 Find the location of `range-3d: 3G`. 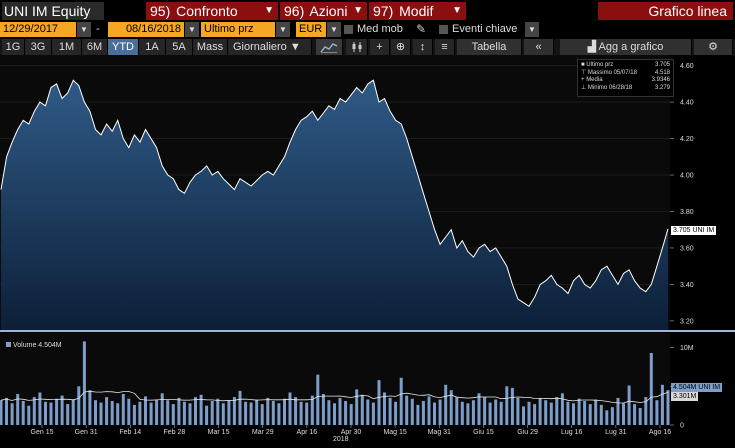

range-3d: 3G is located at coordinates (38, 47).